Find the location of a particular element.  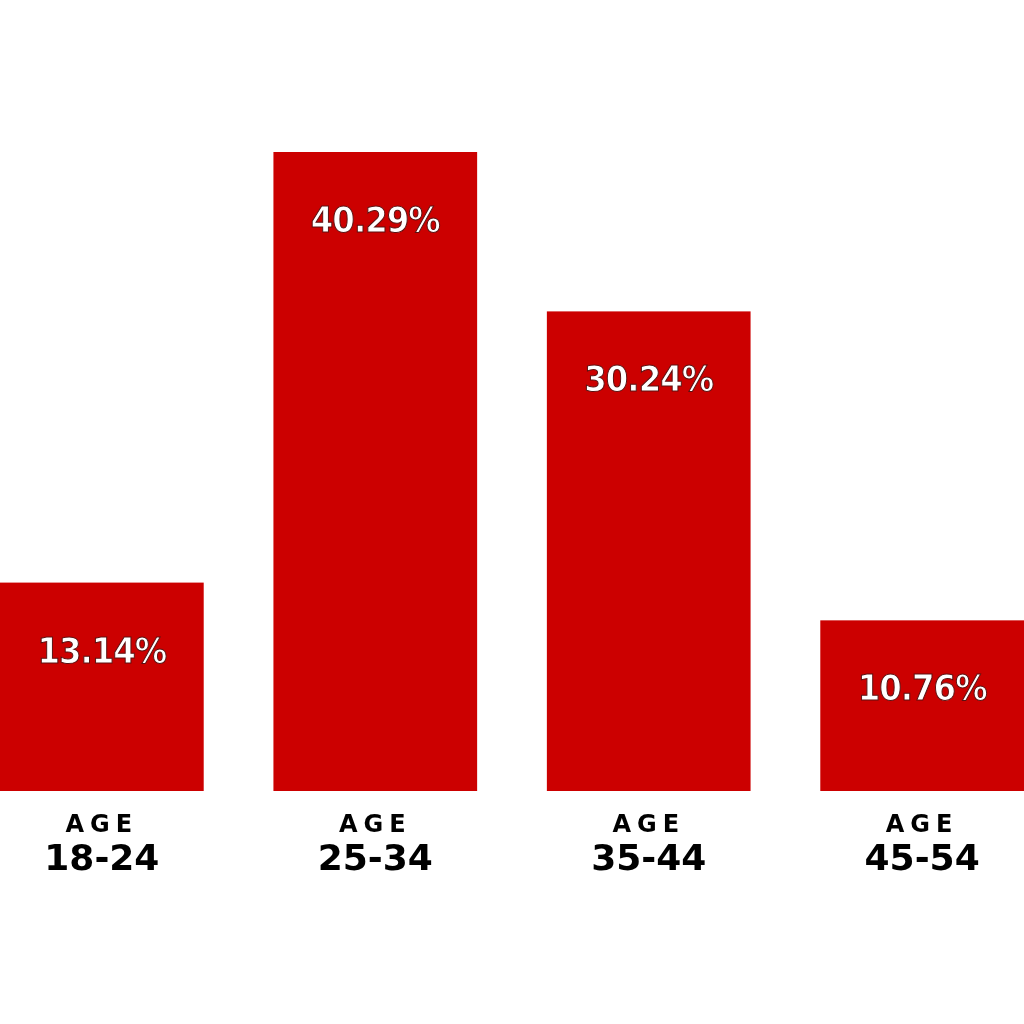

x-tick-label: AGE 25-34 is located at coordinates (375, 844).